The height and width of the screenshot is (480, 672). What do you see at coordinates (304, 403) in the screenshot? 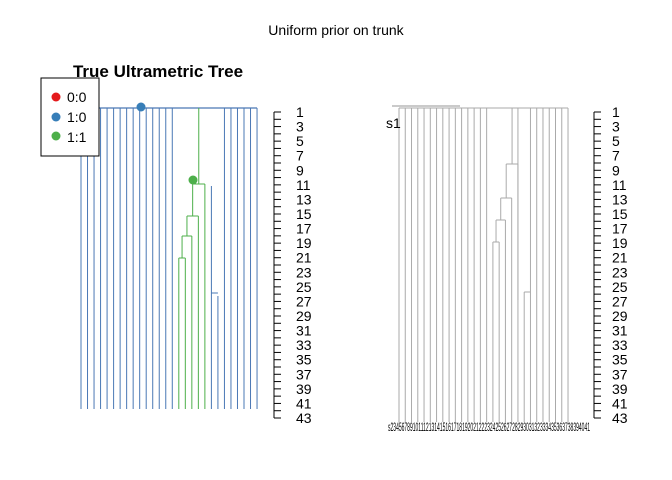
I see `left-axis-tick-label: 41` at bounding box center [304, 403].